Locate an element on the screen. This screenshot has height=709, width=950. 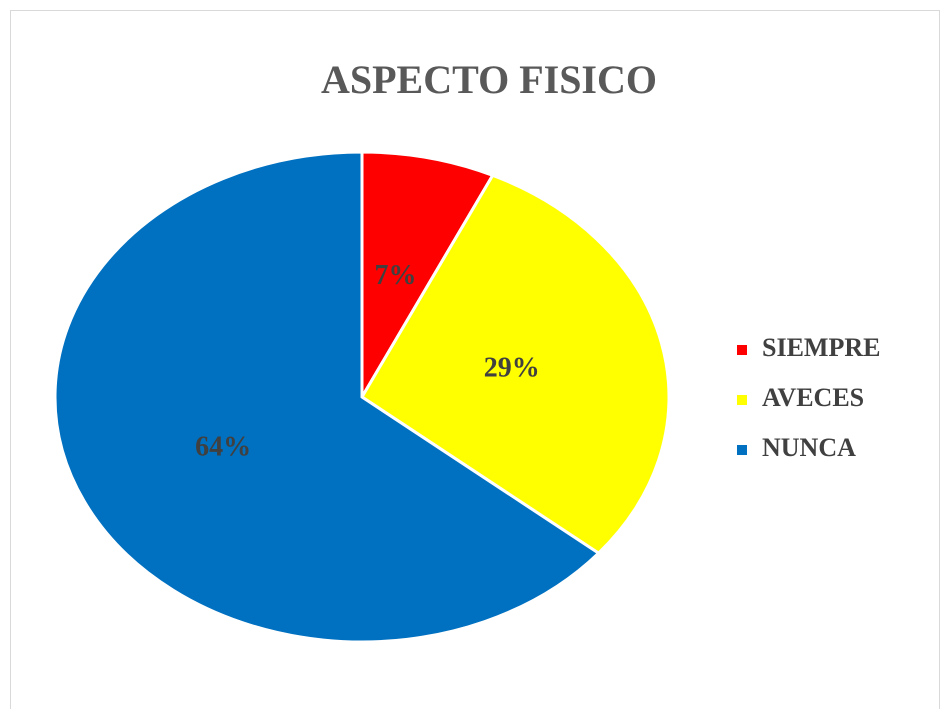
legend-label: NUNCA is located at coordinates (809, 447).